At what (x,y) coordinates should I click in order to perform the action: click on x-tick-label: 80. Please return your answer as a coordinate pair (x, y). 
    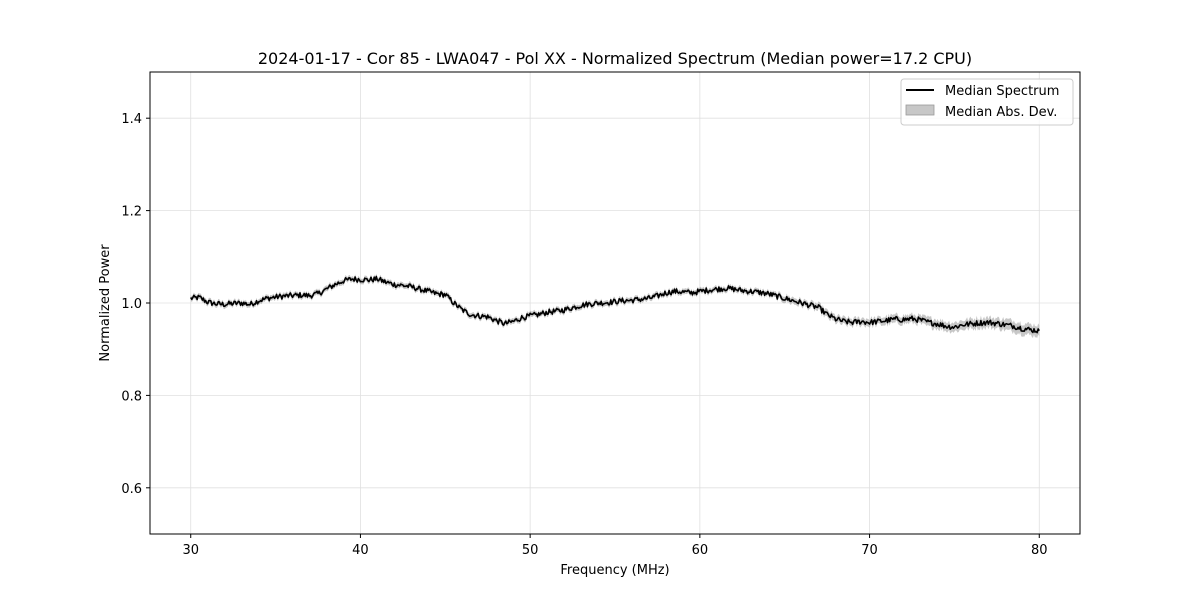
    Looking at the image, I should click on (1039, 550).